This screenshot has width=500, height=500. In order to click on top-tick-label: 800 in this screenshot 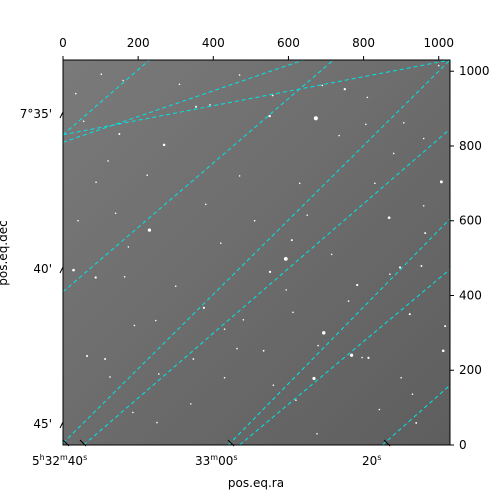, I will do `click(363, 43)`.